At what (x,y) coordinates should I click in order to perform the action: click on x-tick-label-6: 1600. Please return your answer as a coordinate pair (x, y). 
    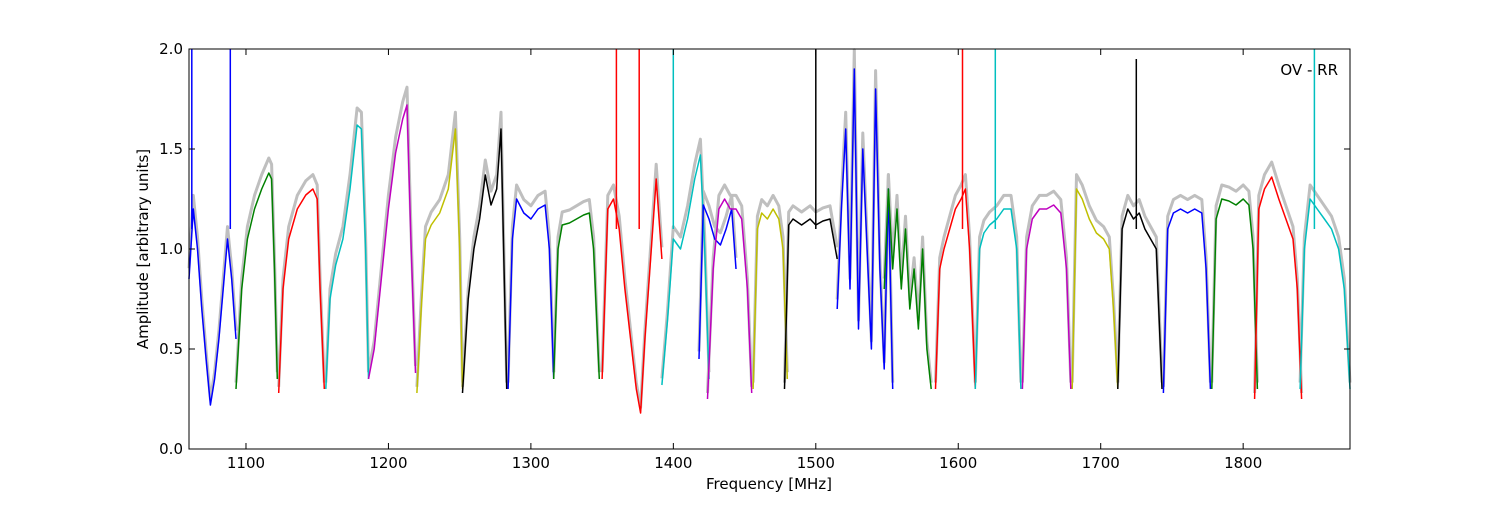
    Looking at the image, I should click on (958, 463).